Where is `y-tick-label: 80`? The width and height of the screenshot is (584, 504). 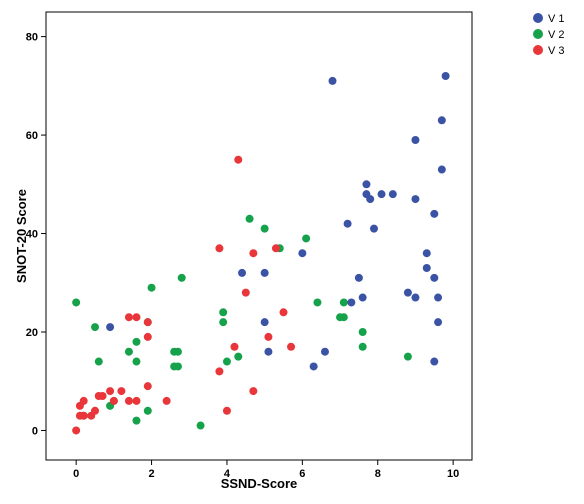 y-tick-label: 80 is located at coordinates (32, 38).